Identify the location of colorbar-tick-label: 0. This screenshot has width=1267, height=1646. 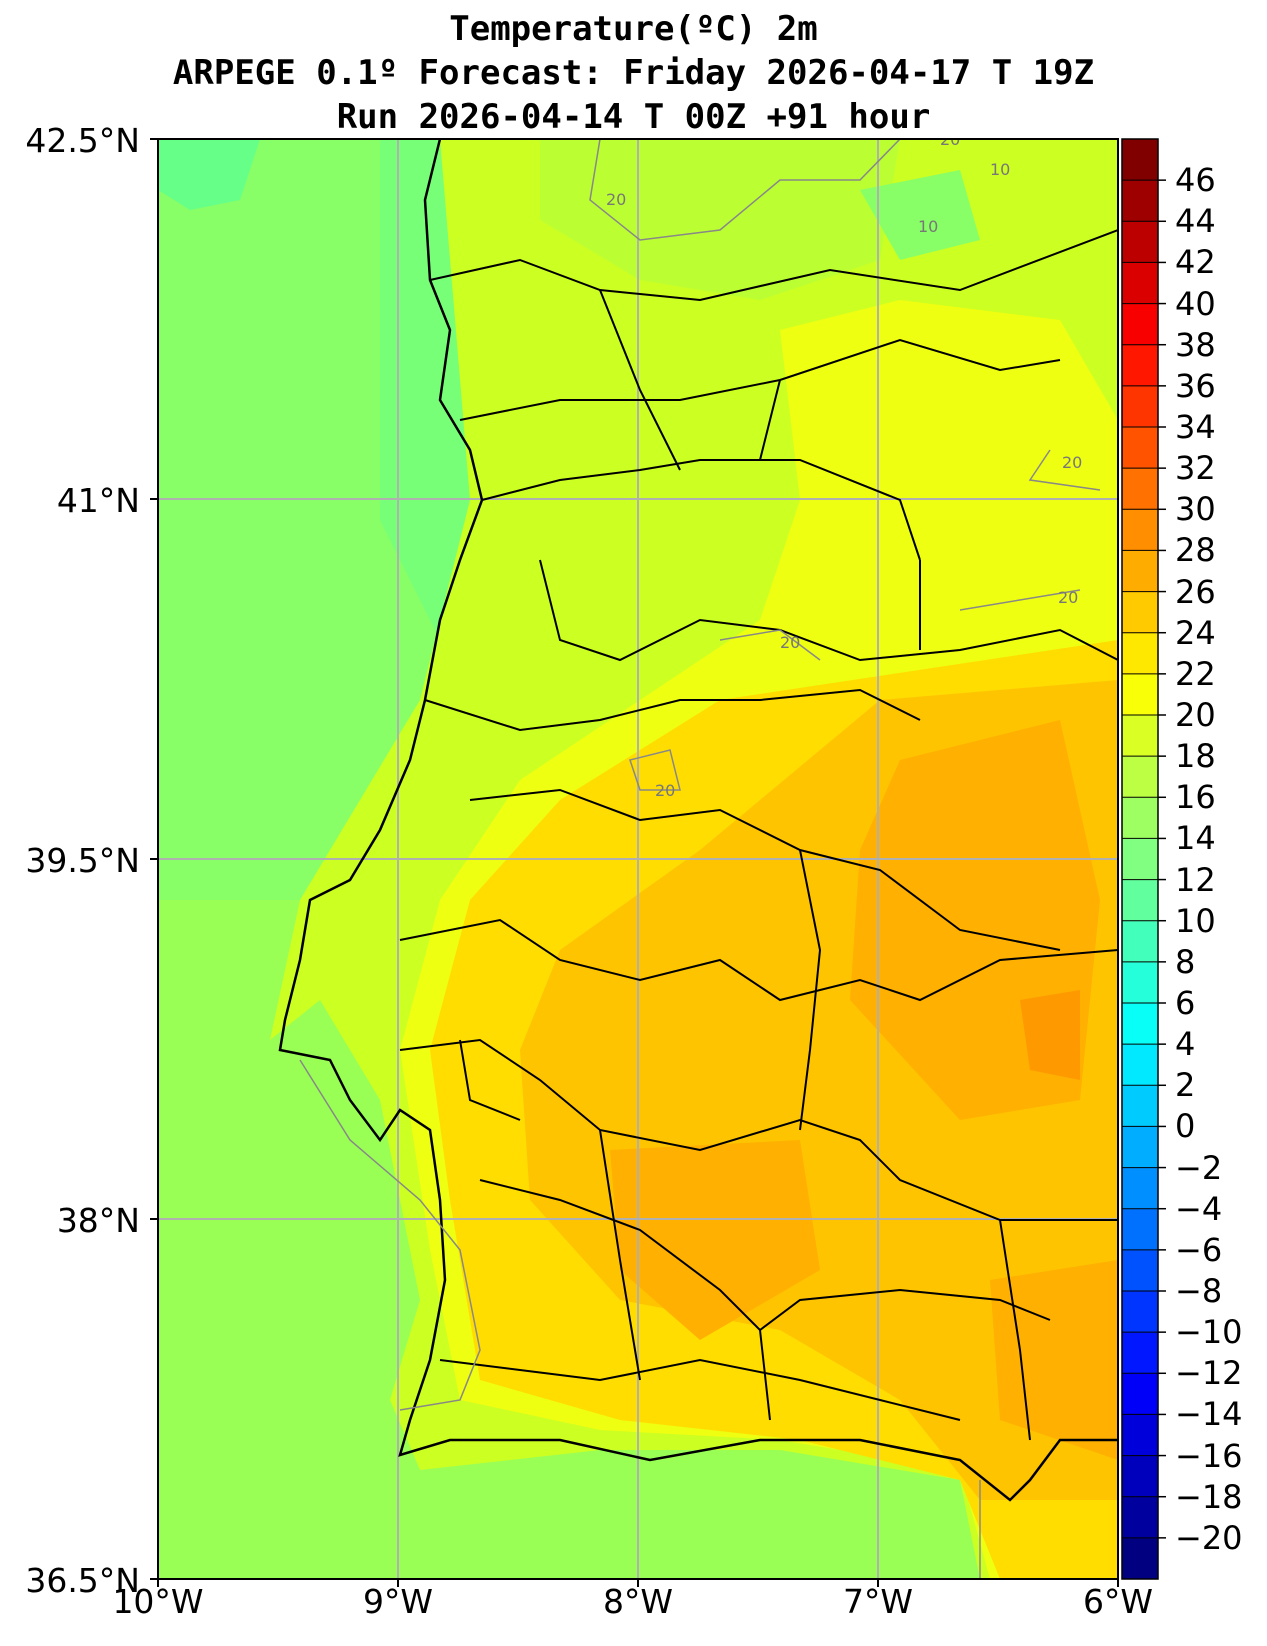
(1185, 1126).